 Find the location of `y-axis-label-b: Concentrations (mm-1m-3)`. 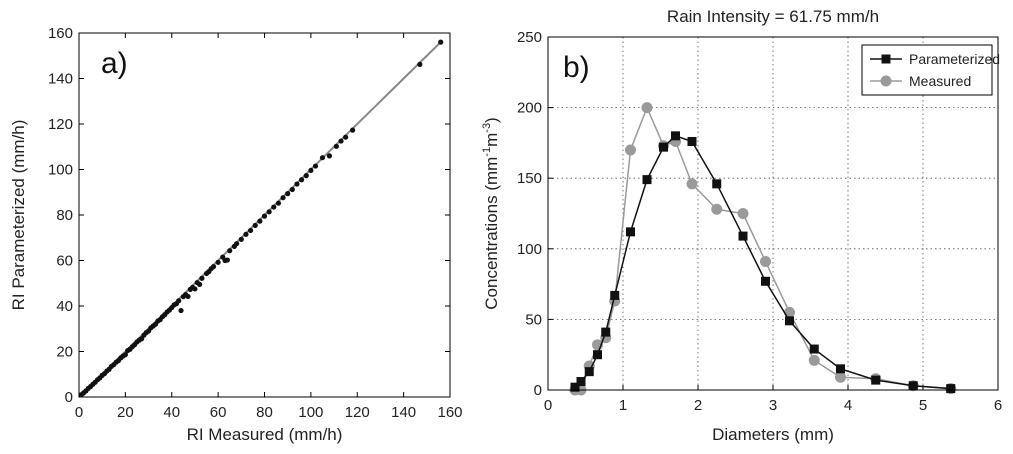

y-axis-label-b: Concentrations (mm-1m-3) is located at coordinates (491, 213).